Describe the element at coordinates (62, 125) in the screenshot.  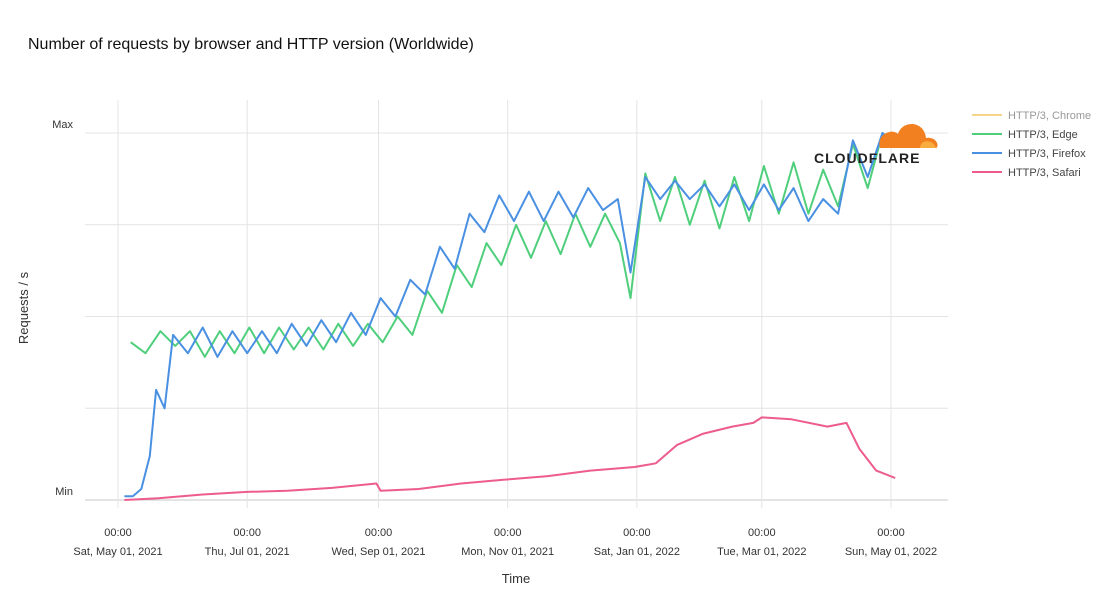
I see `y-tick-label: Max` at that location.